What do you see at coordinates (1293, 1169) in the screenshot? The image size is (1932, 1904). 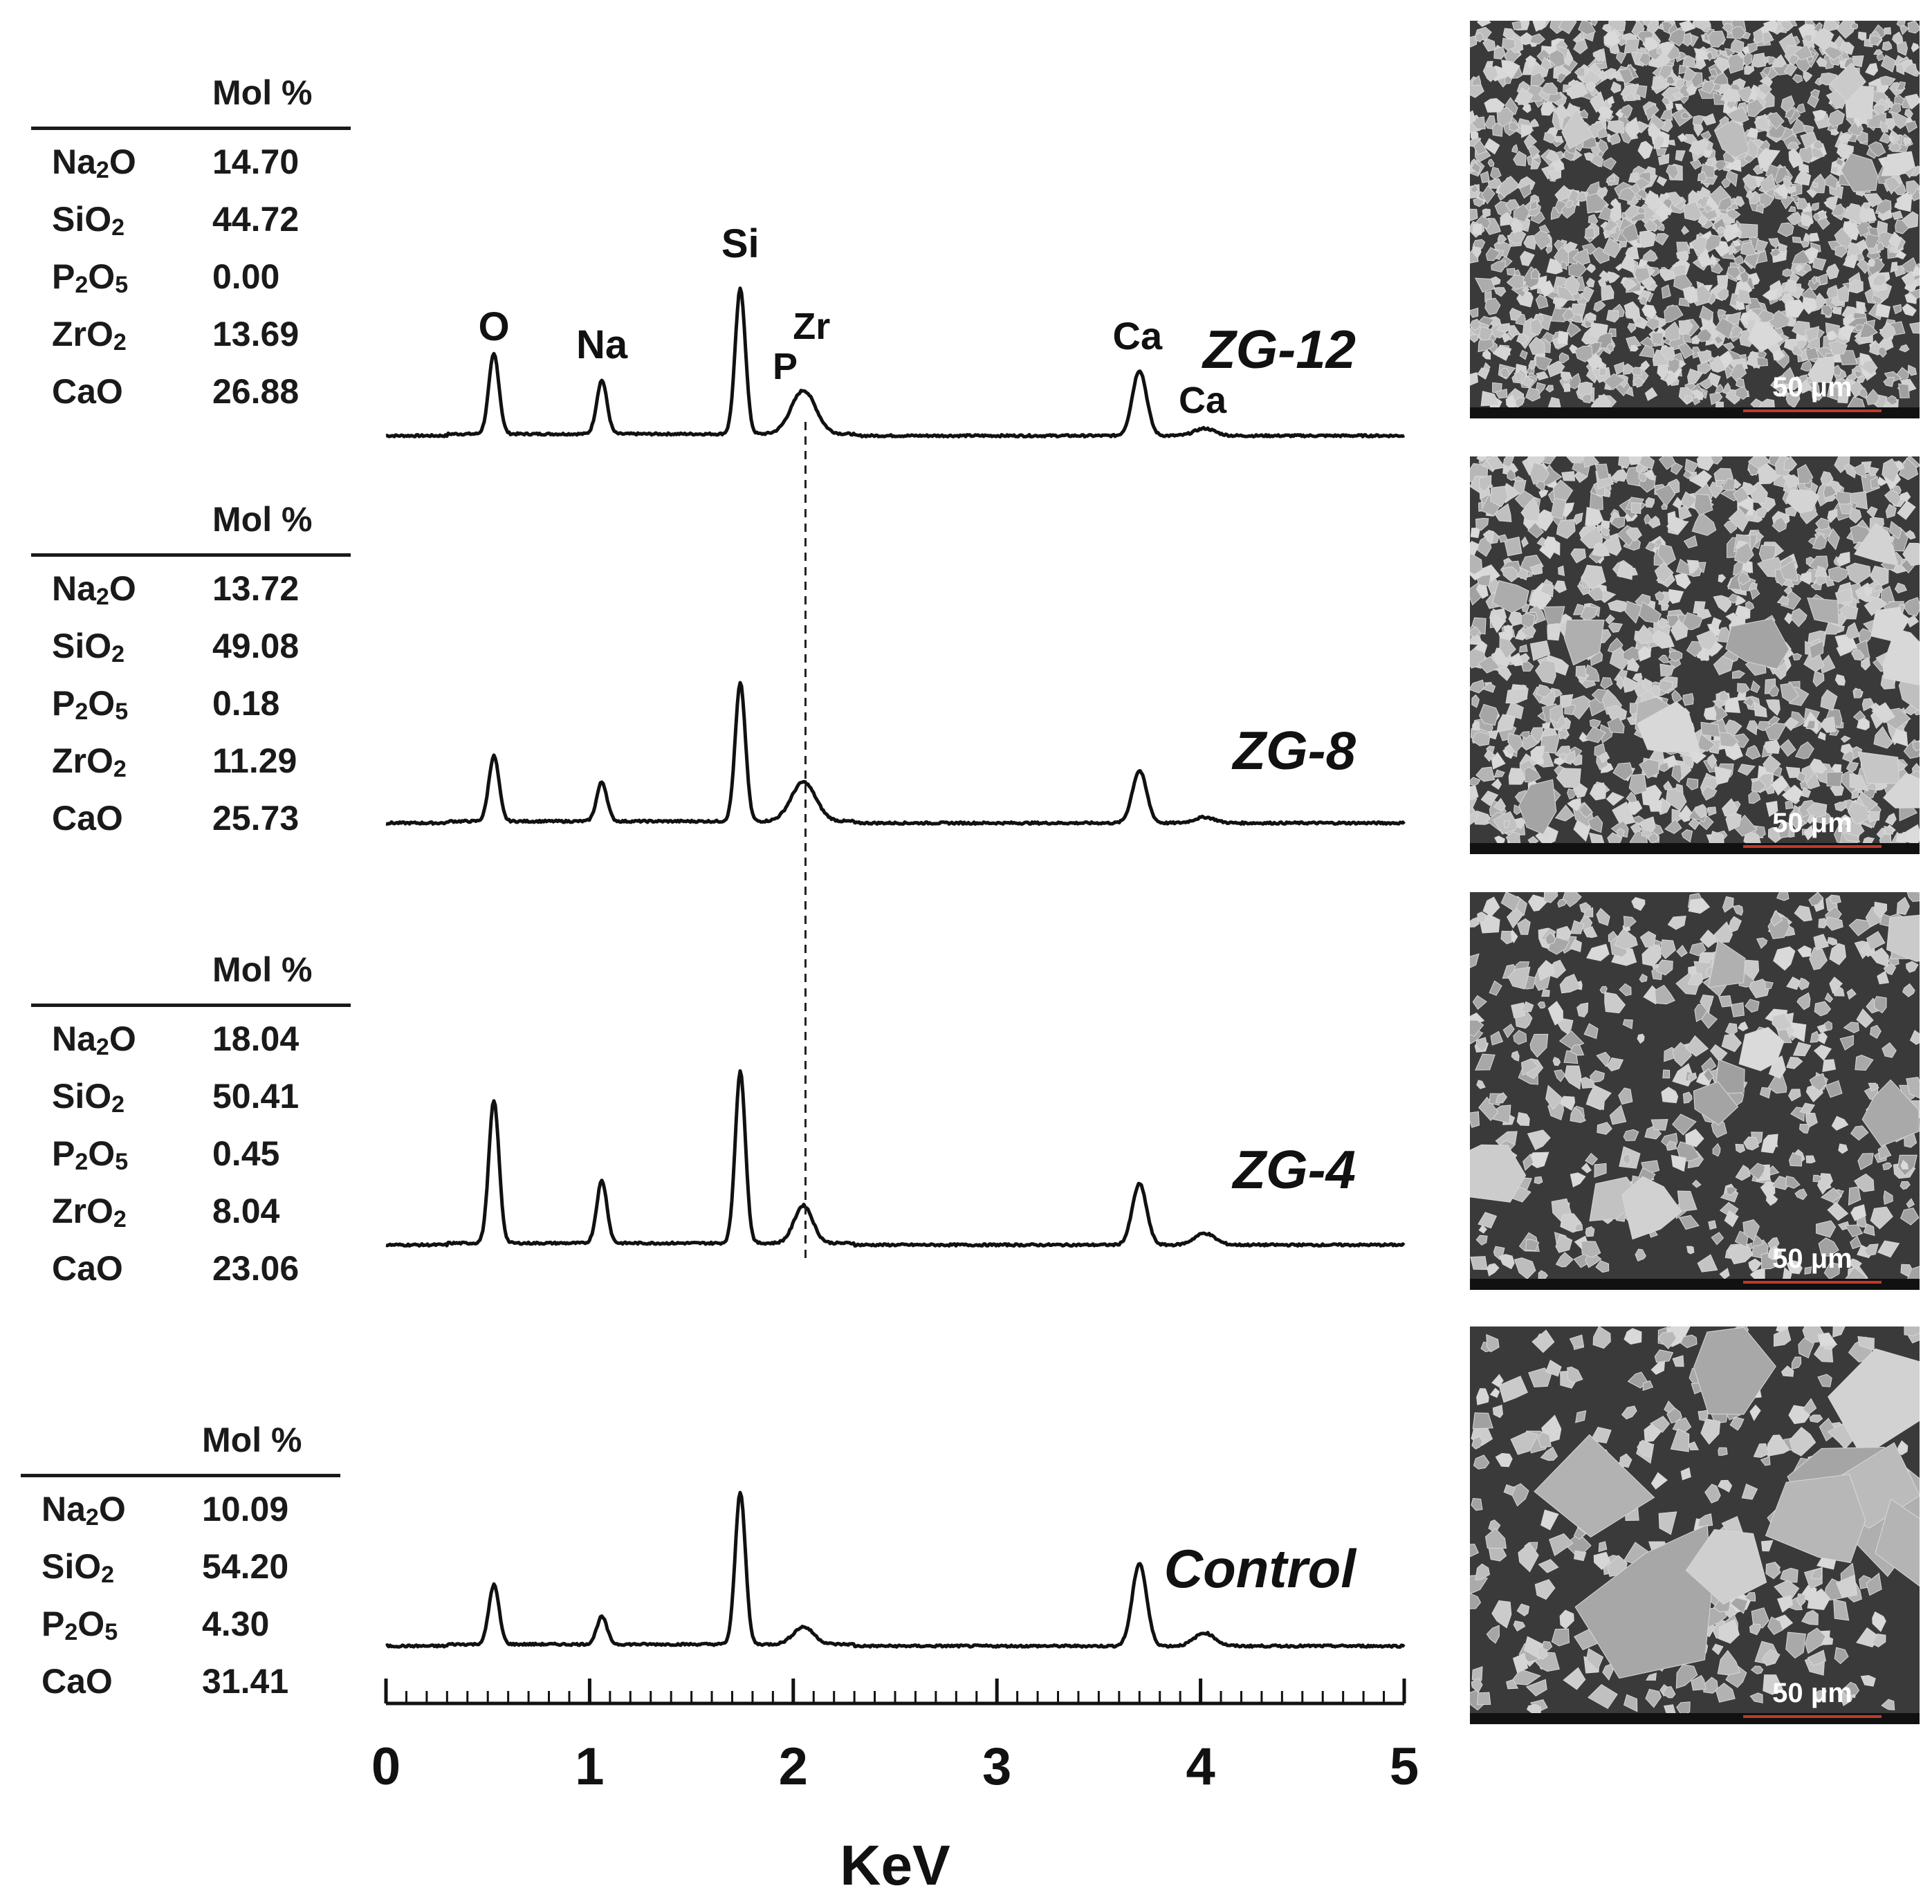 I see `series-label: ZG-4` at bounding box center [1293, 1169].